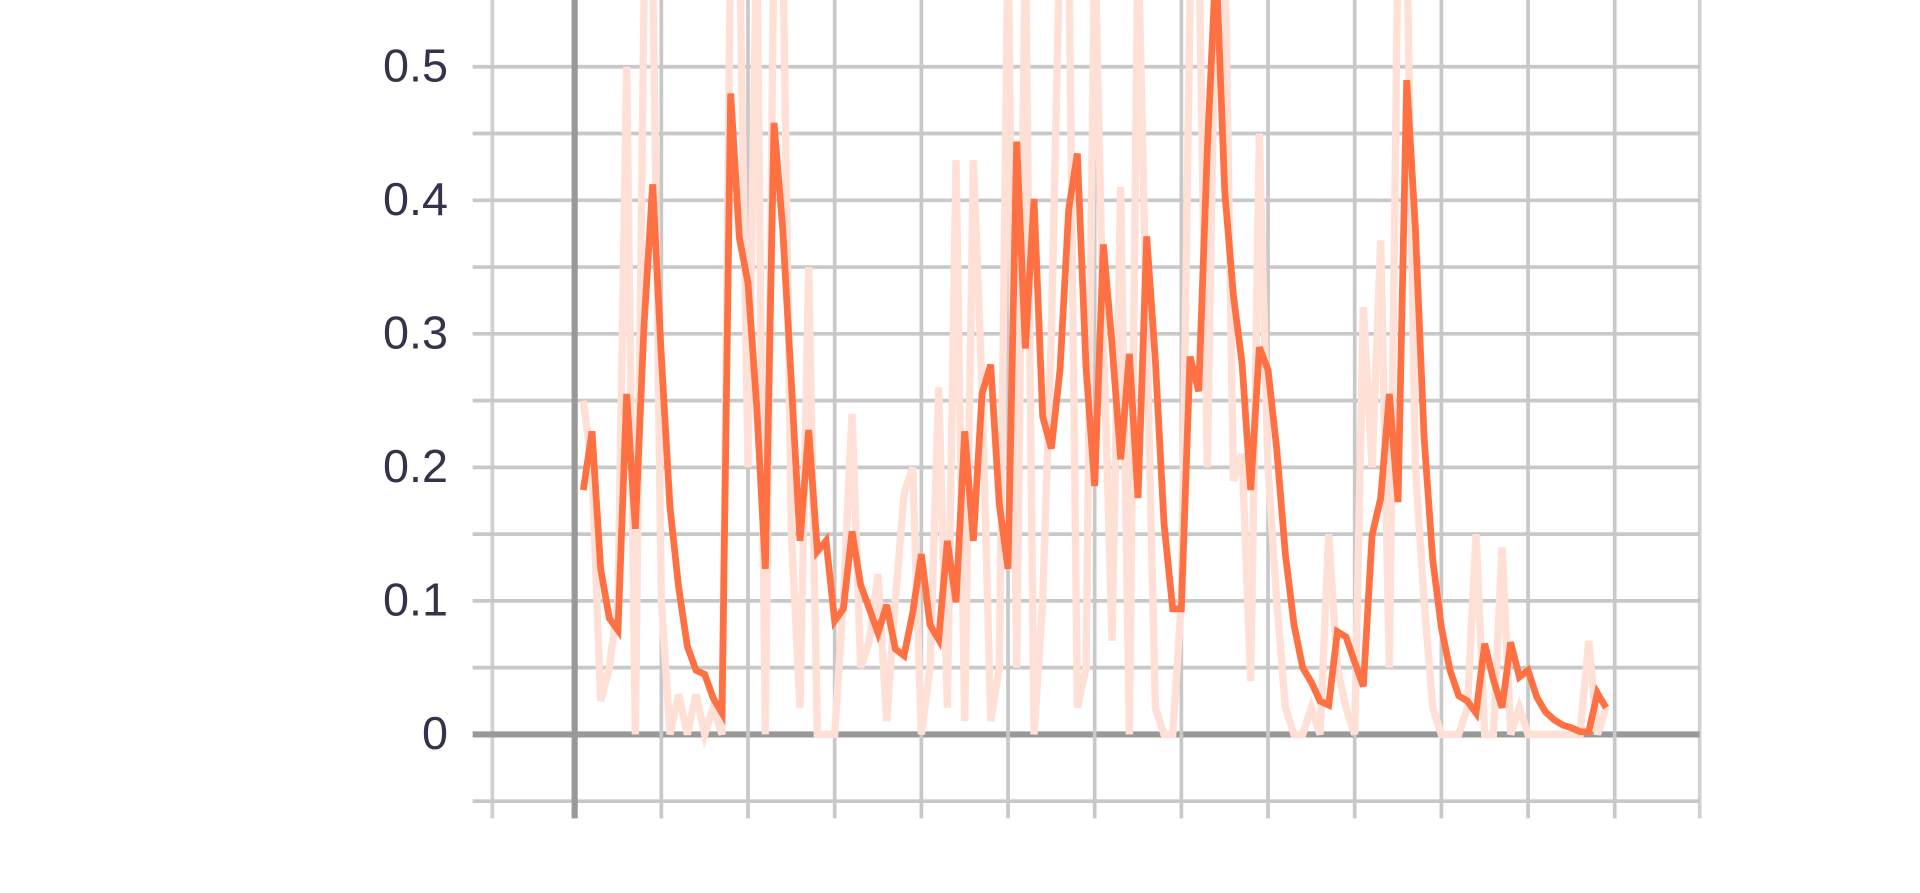 Image resolution: width=1920 pixels, height=893 pixels. I want to click on y-tick-label: 0.2, so click(415, 466).